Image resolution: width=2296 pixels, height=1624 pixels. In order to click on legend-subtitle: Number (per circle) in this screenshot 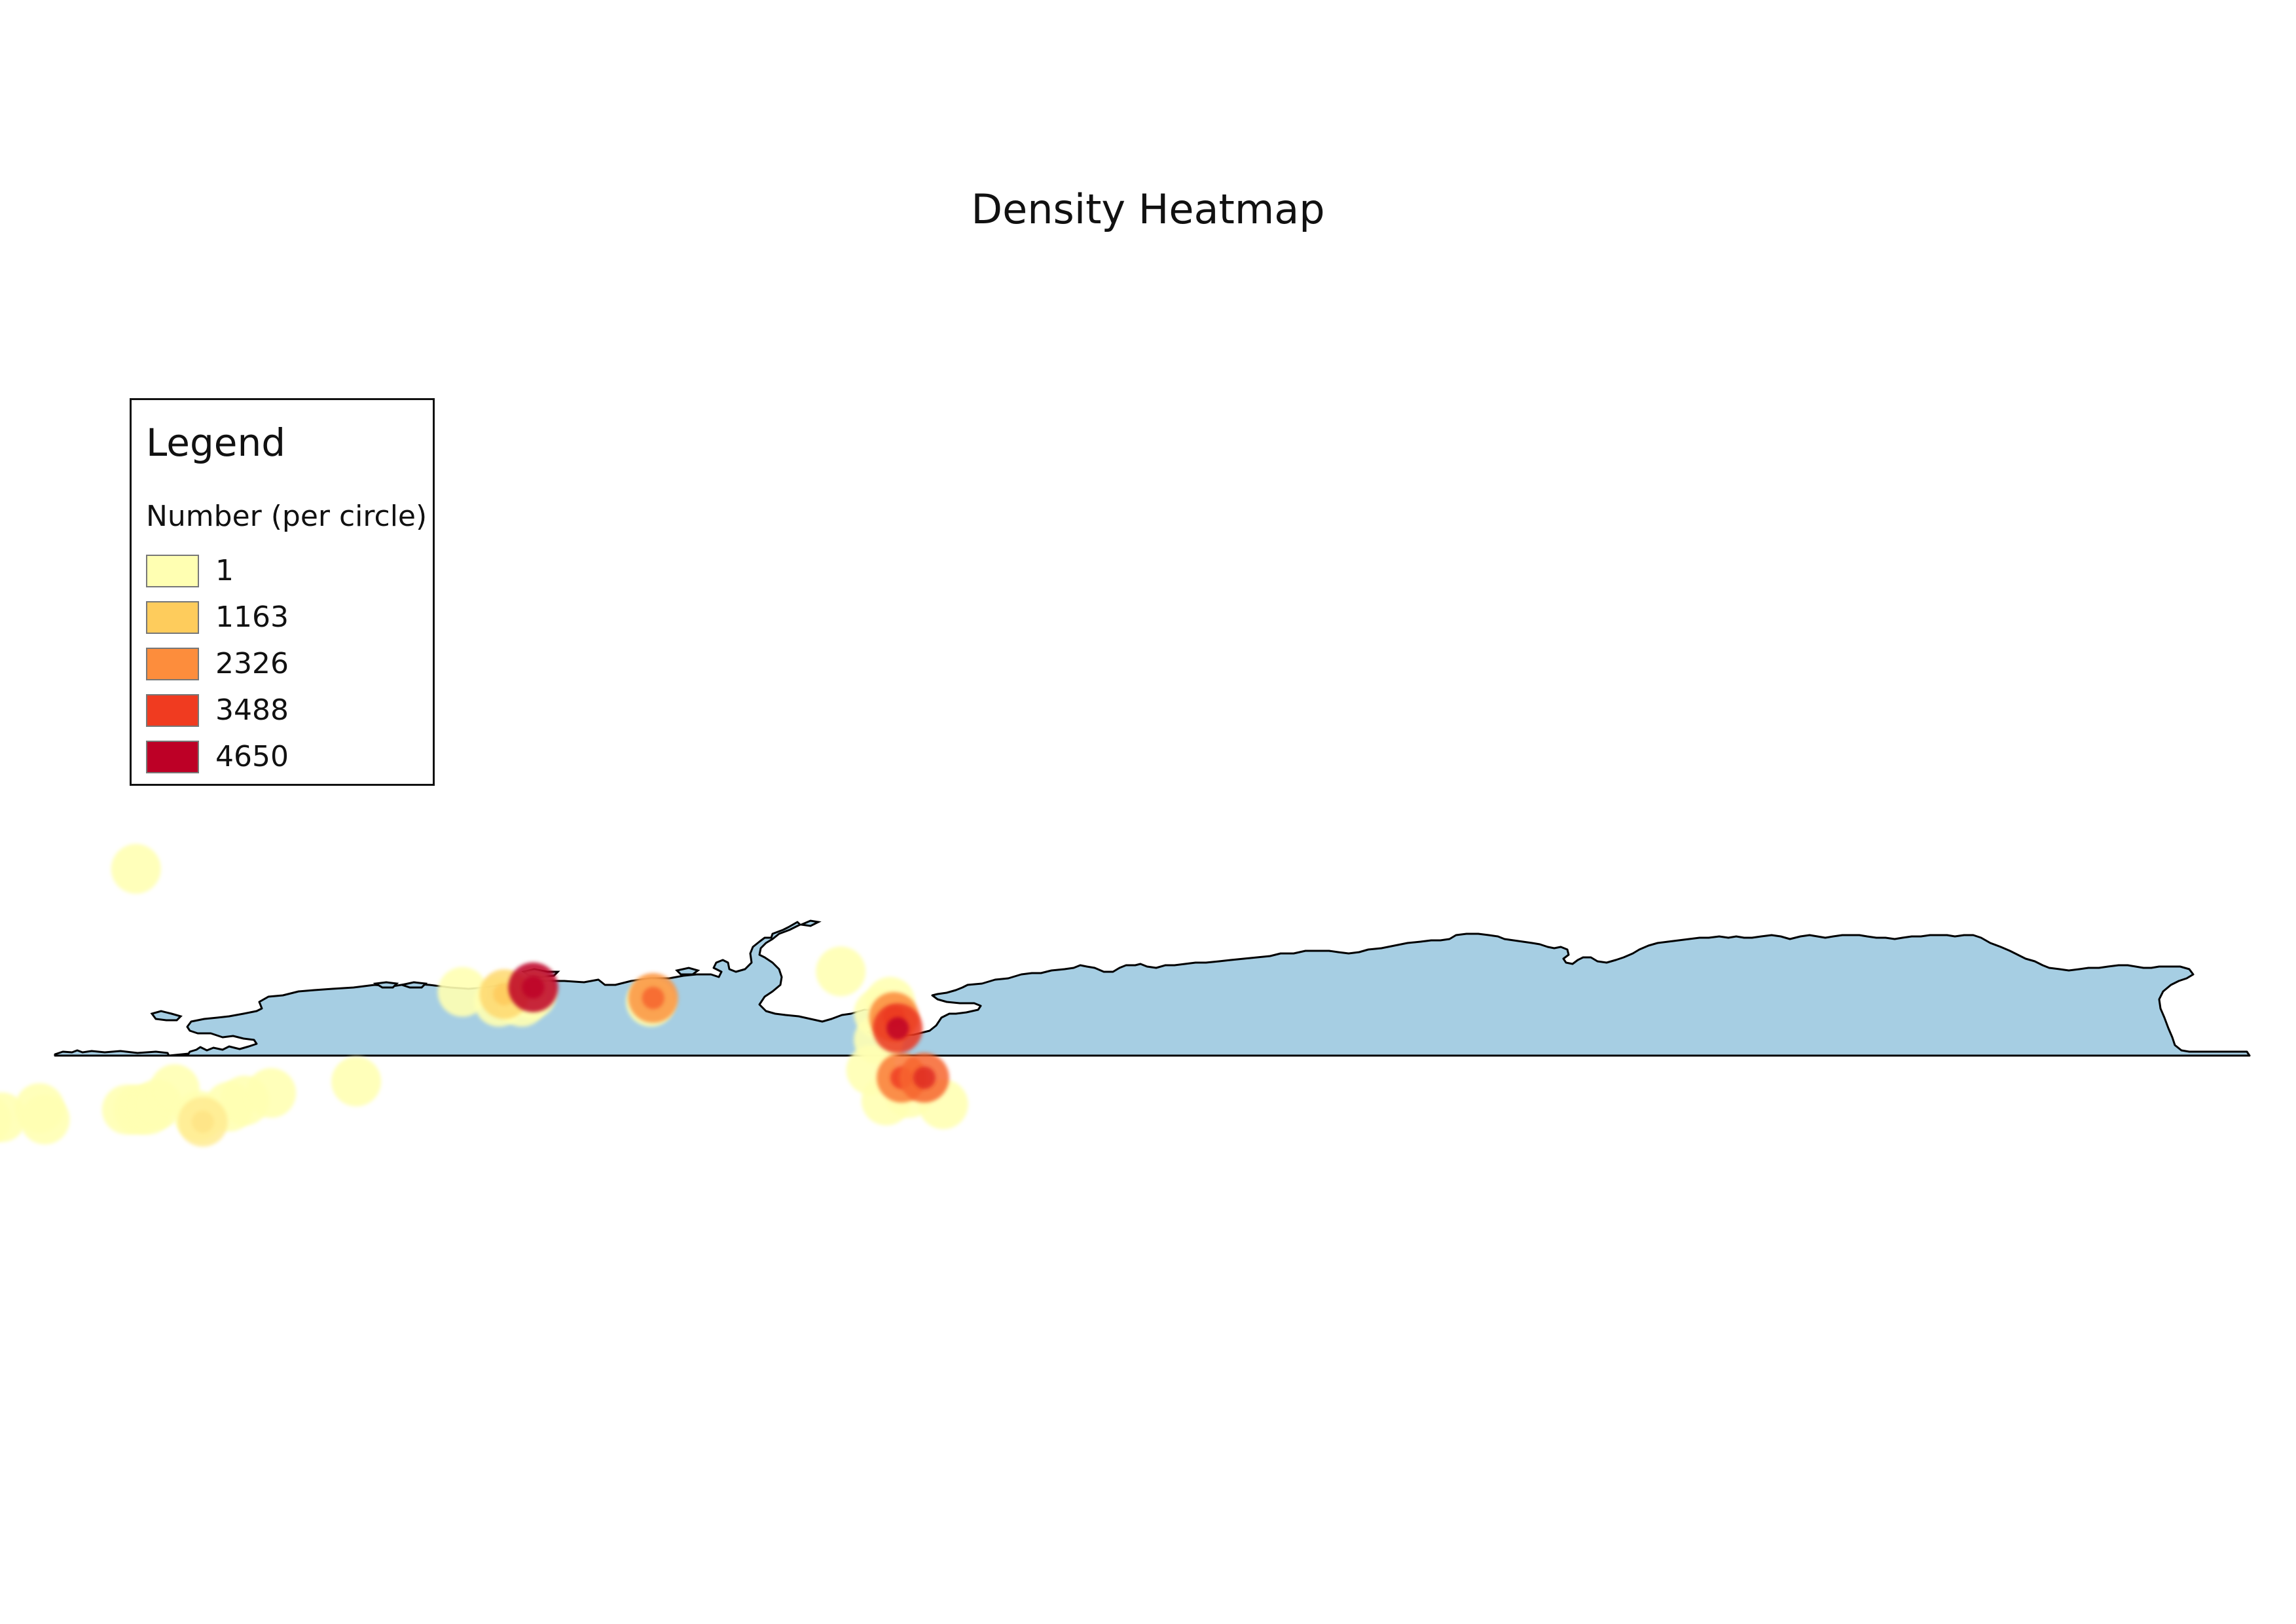, I will do `click(287, 516)`.